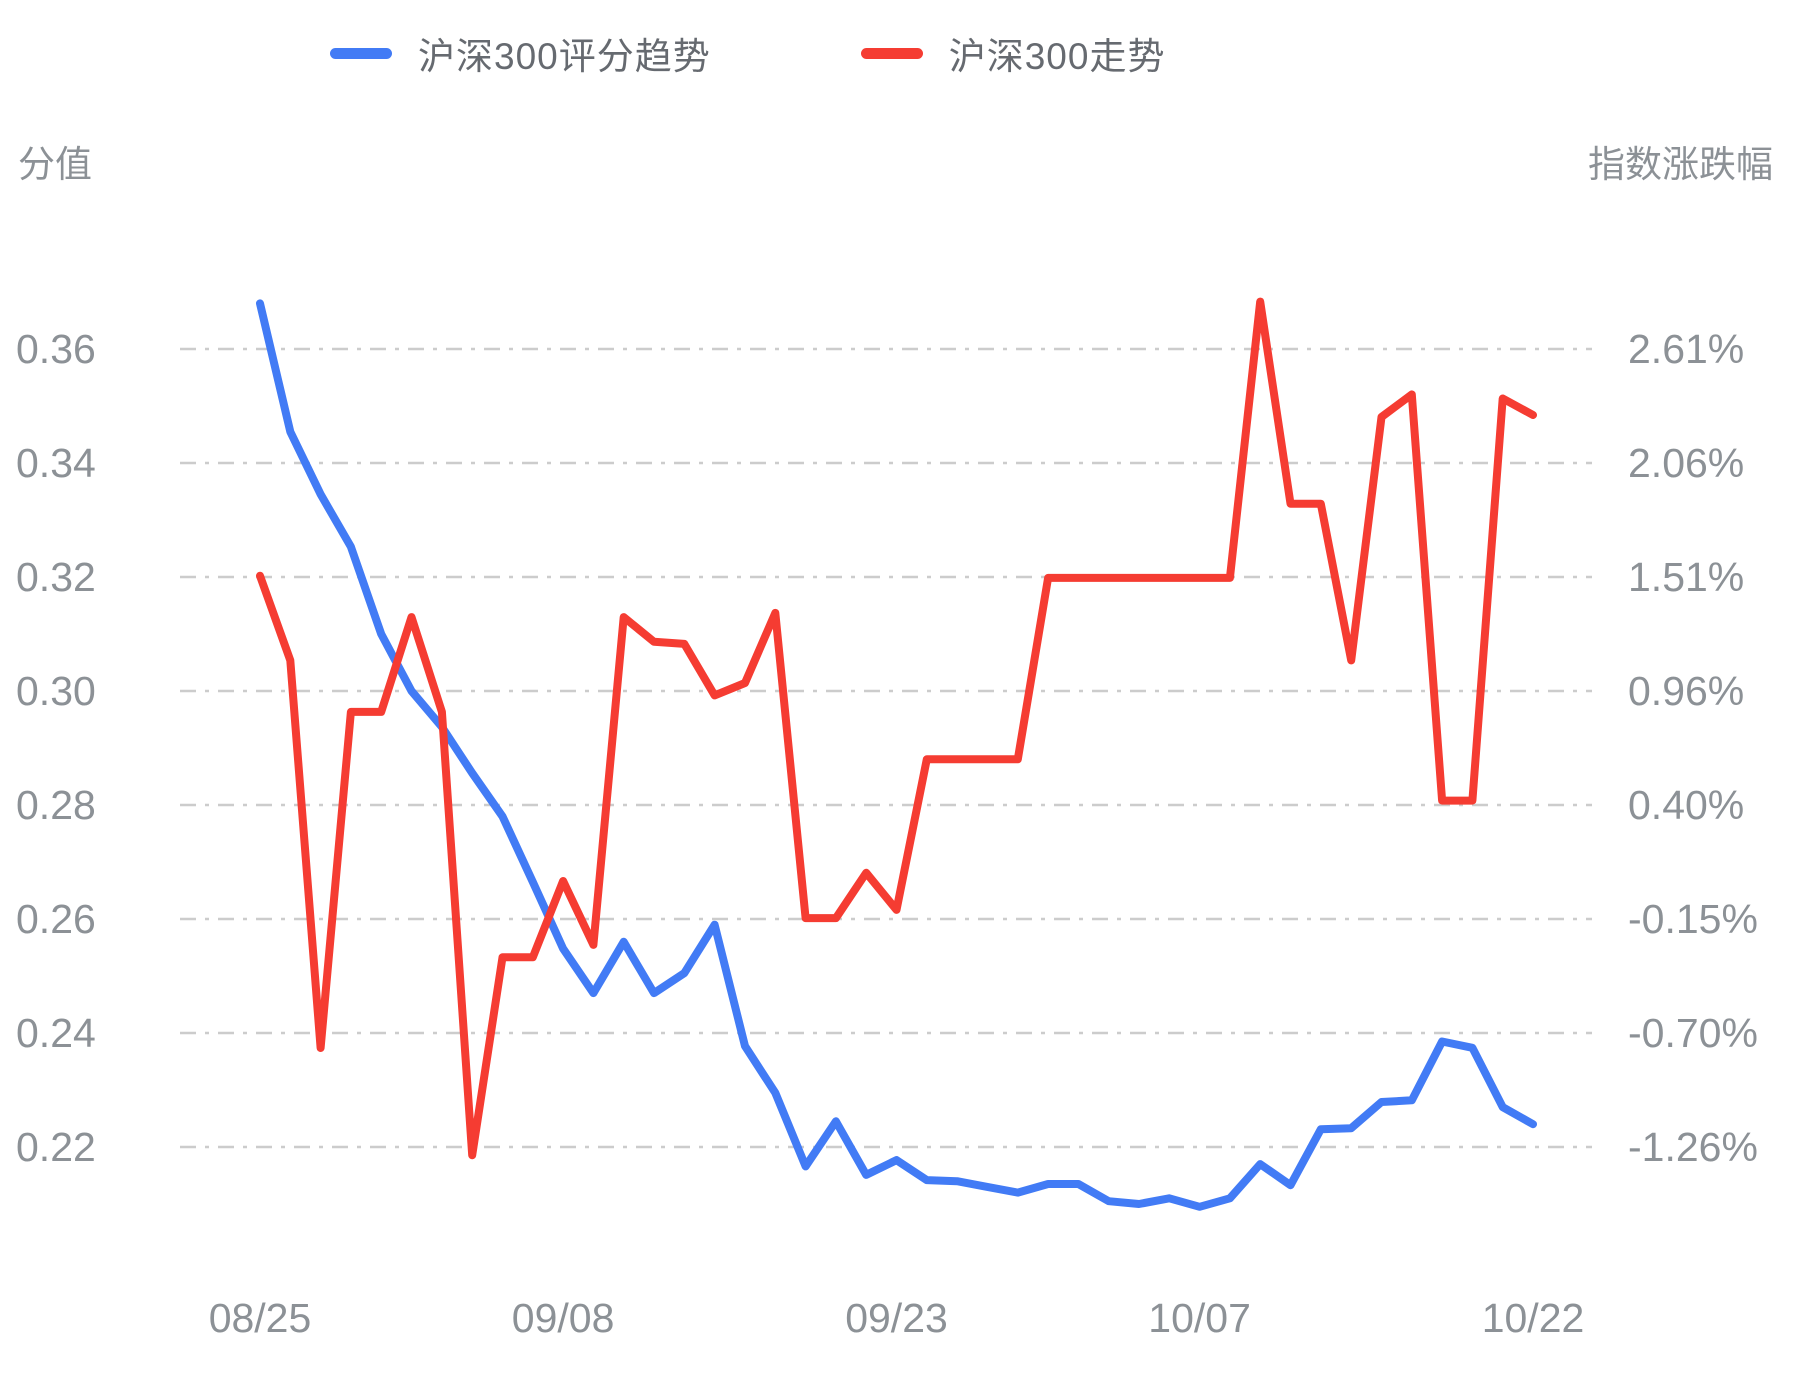 The image size is (1793, 1380). What do you see at coordinates (1533, 1318) in the screenshot?
I see `x-axis-tick: 10/22` at bounding box center [1533, 1318].